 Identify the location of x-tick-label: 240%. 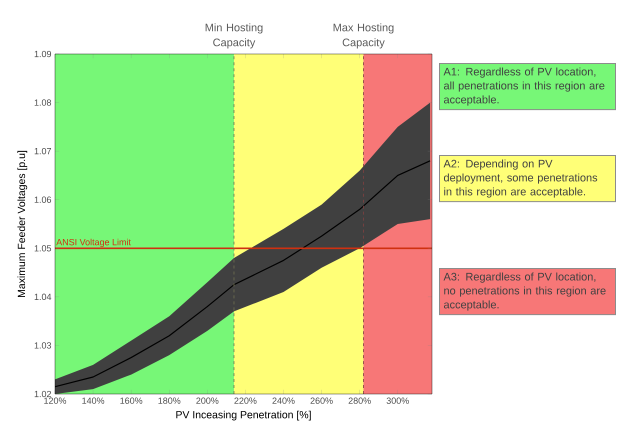
(283, 401).